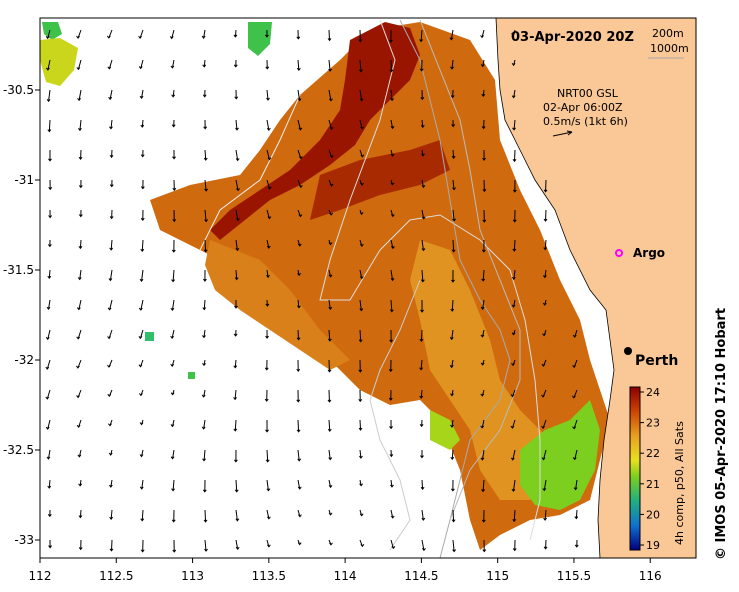 The width and height of the screenshot is (739, 592). I want to click on argo-marker, so click(619, 253).